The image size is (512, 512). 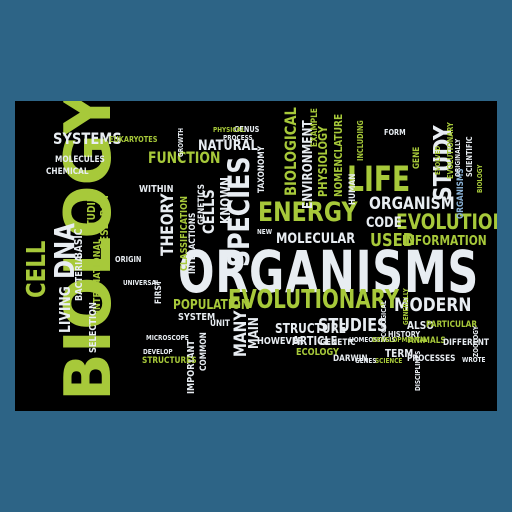 What do you see at coordinates (392, 240) in the screenshot?
I see `word-used: USED` at bounding box center [392, 240].